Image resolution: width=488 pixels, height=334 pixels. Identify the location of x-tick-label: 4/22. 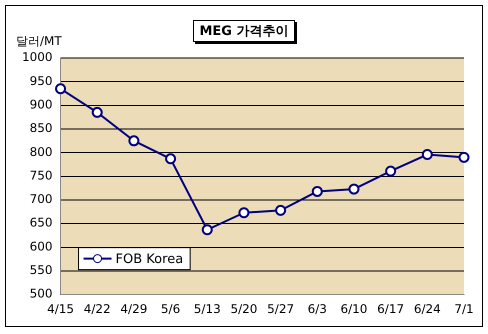
(97, 309).